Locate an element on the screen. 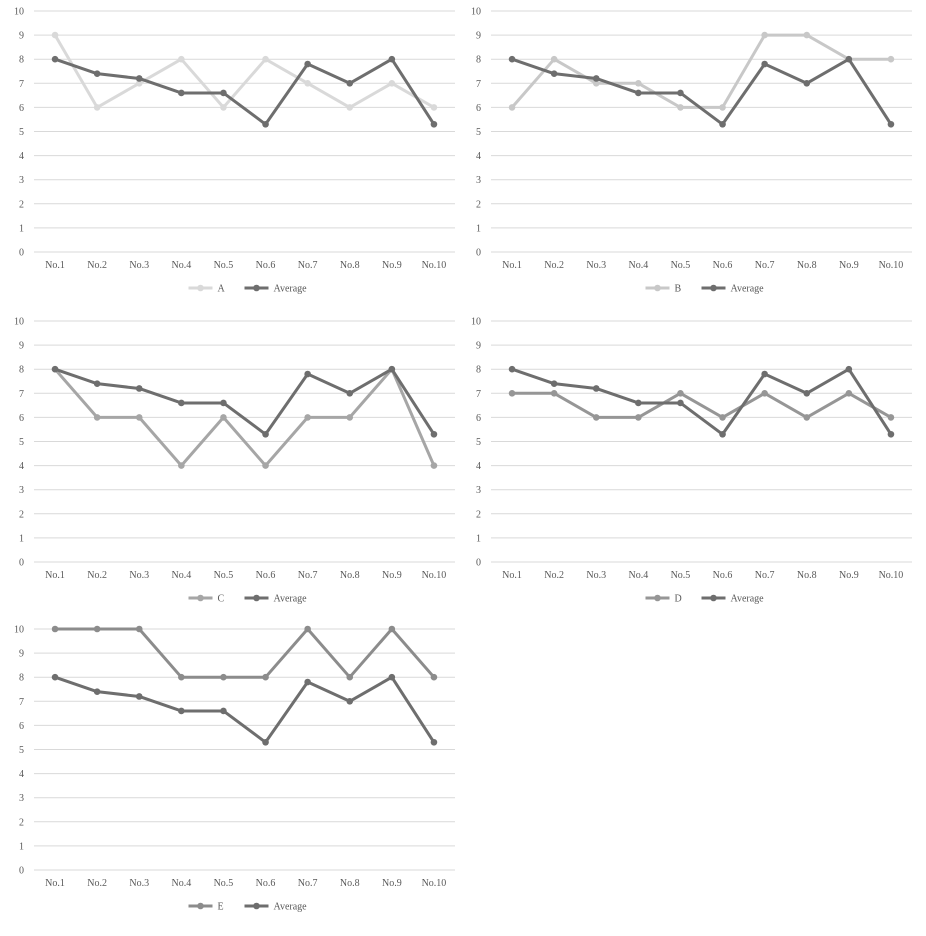  legend-label: Average is located at coordinates (748, 599).